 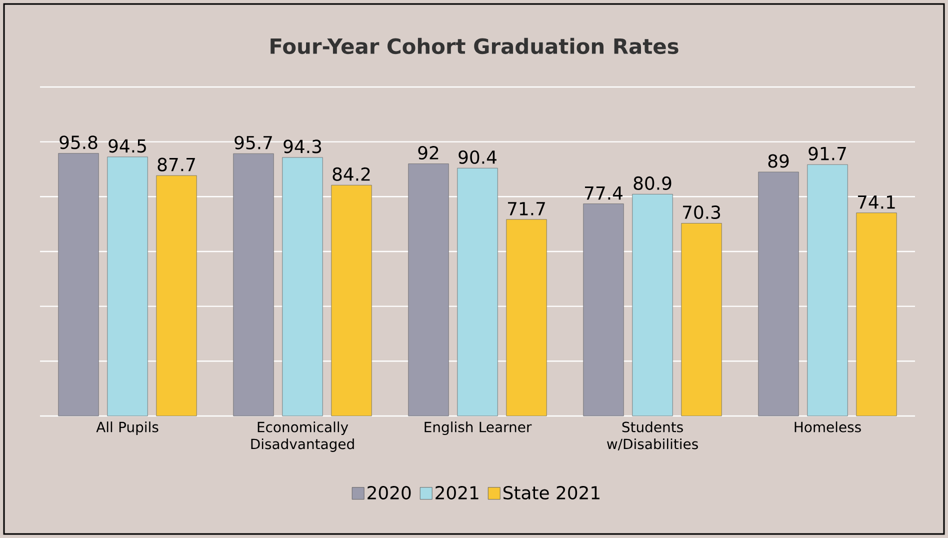 I want to click on data-label: 71.7, so click(x=526, y=209).